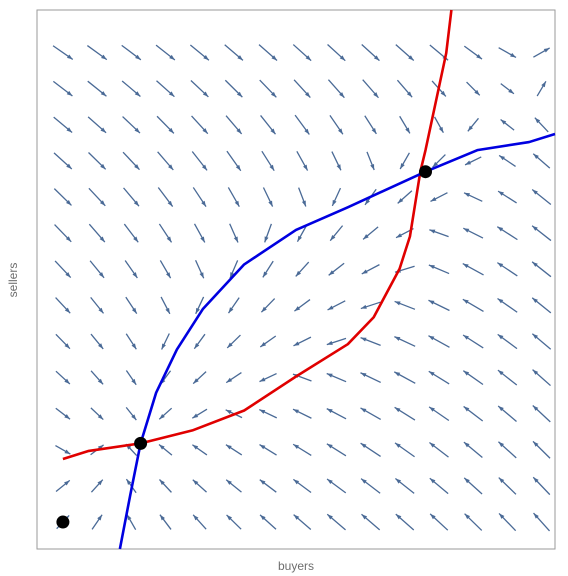  I want to click on x-axis-label: buyers, so click(296, 566).